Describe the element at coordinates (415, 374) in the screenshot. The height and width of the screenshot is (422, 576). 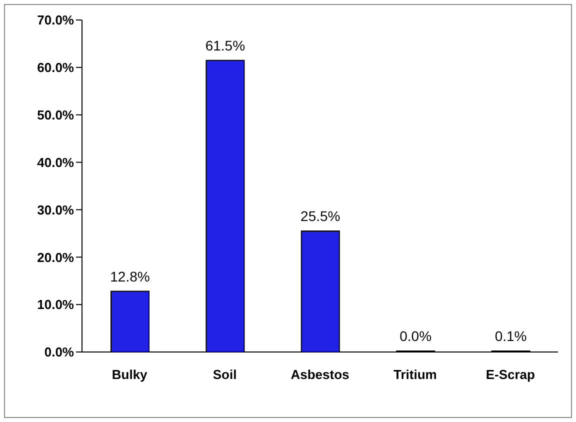
I see `x-tick-label: Tritium` at that location.